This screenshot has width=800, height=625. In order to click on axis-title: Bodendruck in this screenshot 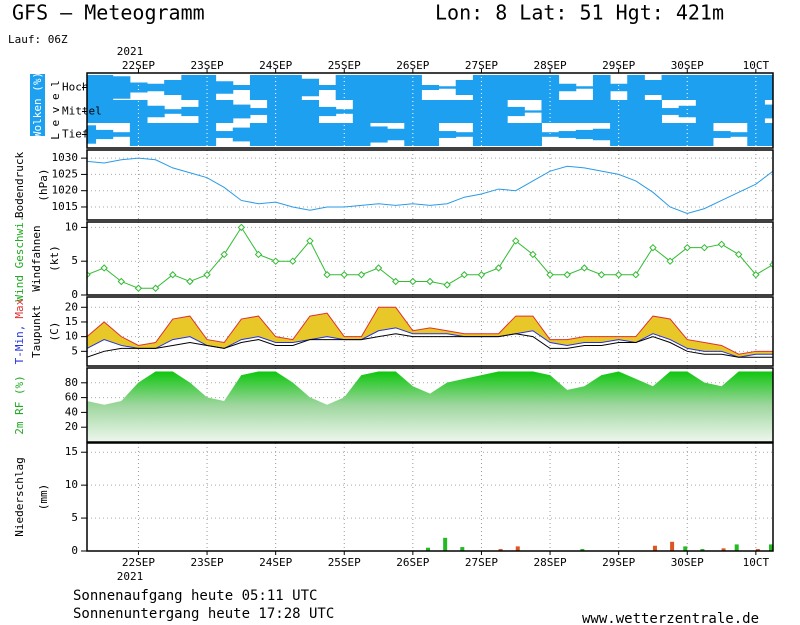, I will do `click(19, 185)`.